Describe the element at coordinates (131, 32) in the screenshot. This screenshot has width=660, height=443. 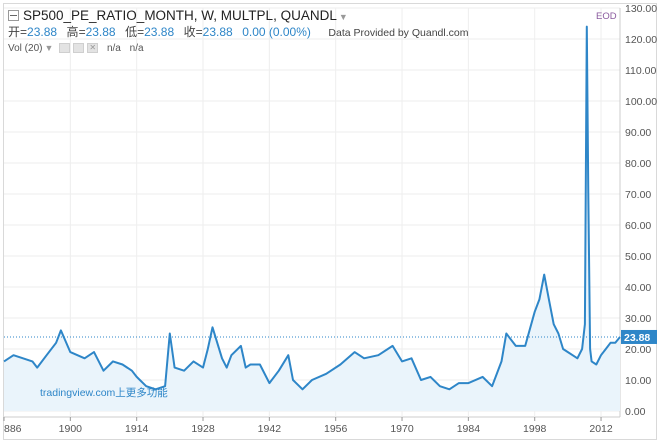
I see `low-label: 低` at that location.